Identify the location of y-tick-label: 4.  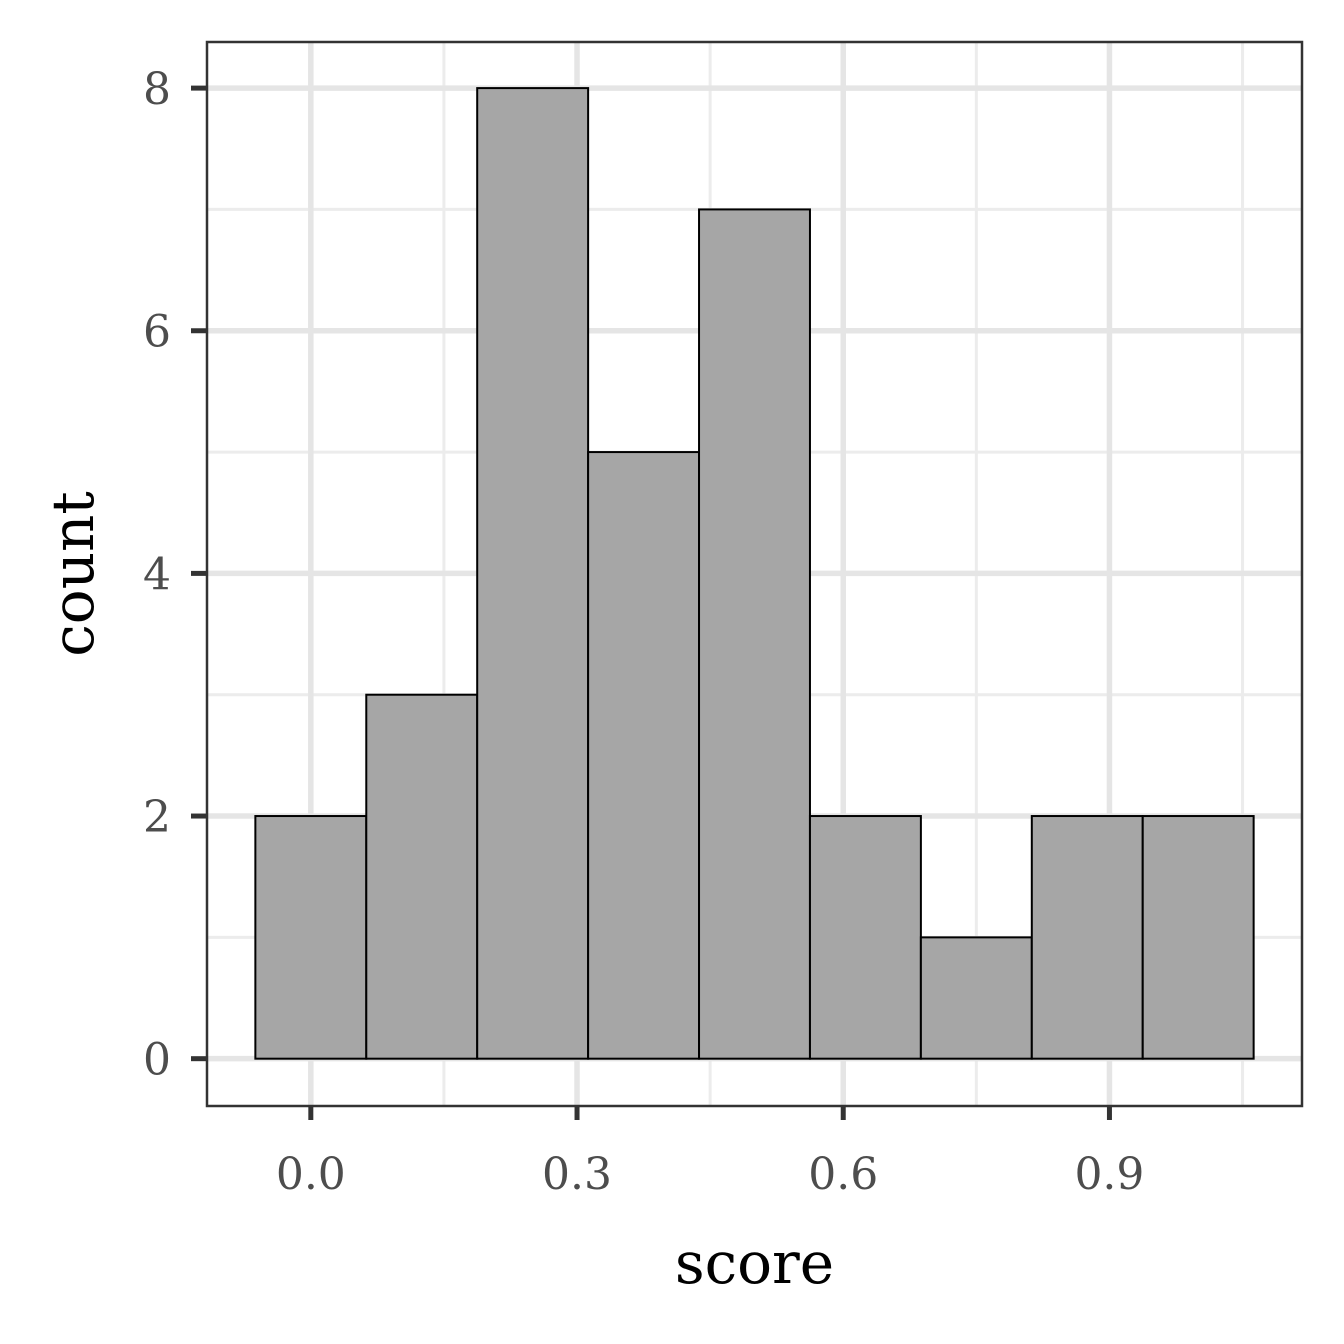
(157, 574).